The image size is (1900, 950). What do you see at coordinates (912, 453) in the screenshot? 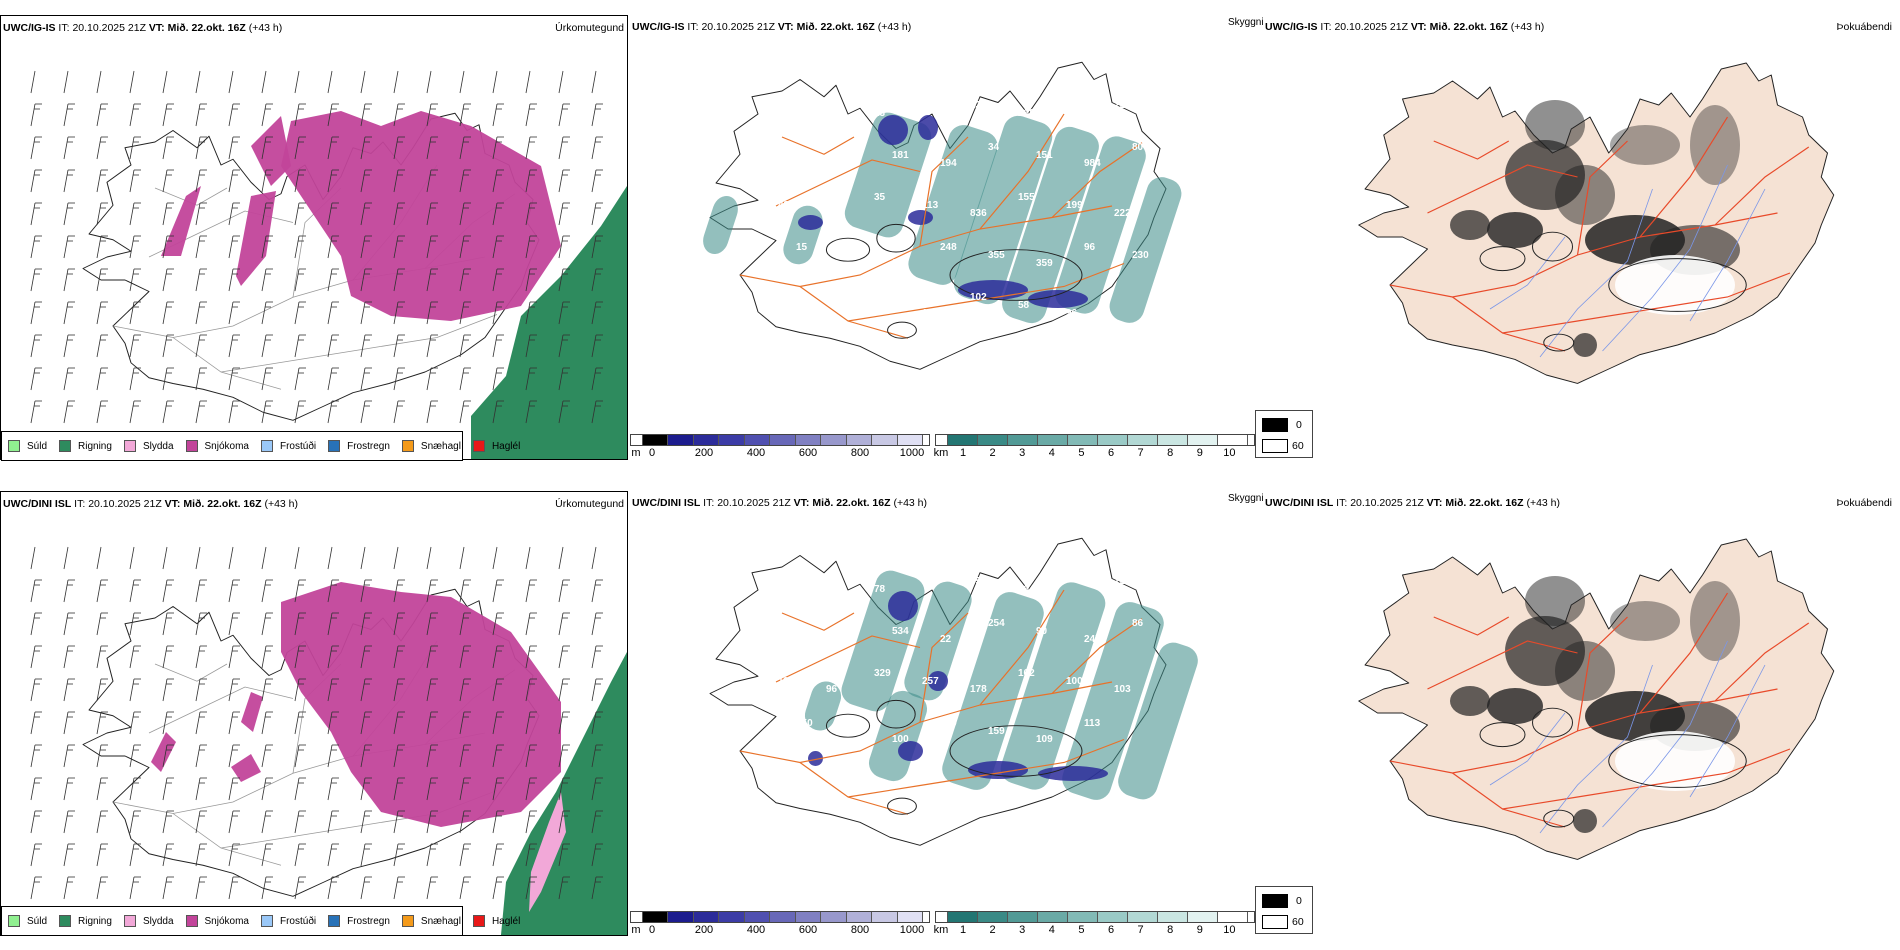
I see `colorbar-tick-label: 1000` at bounding box center [912, 453].